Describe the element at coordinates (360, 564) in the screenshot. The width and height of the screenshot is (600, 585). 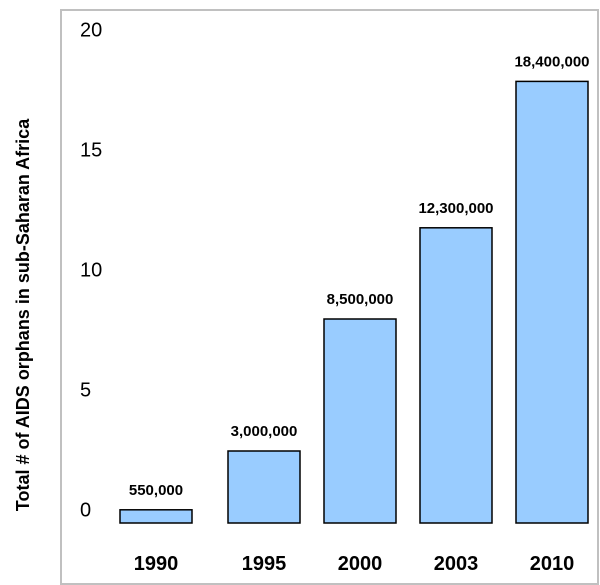
I see `x-tick-label: 2000` at that location.